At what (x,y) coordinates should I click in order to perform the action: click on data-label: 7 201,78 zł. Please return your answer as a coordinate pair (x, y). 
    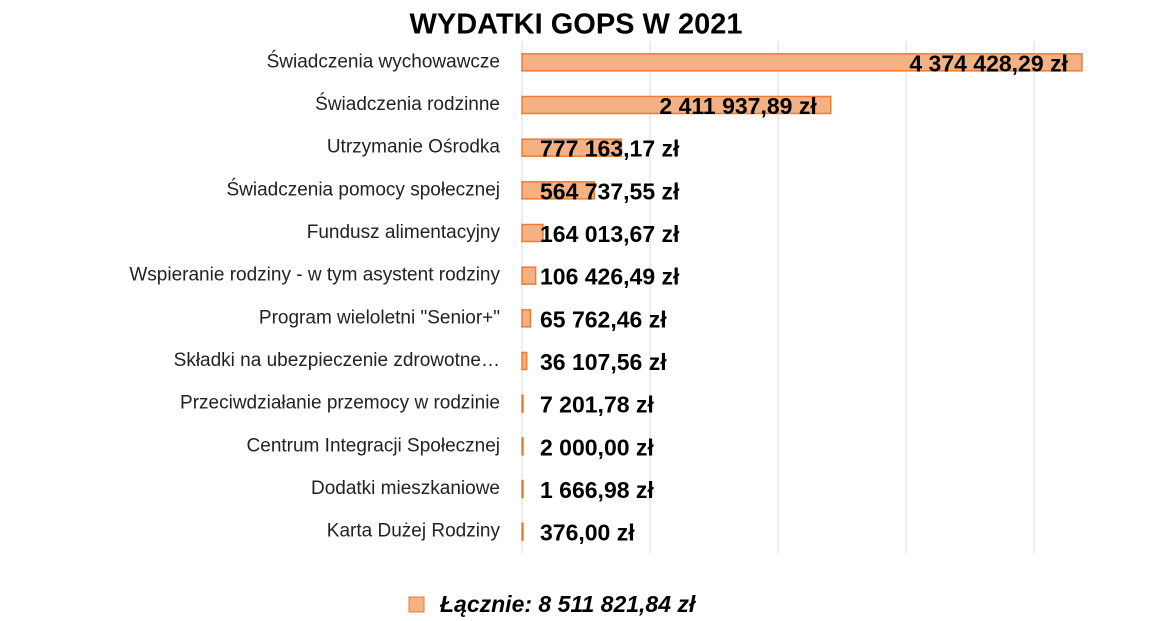
    Looking at the image, I should click on (597, 405).